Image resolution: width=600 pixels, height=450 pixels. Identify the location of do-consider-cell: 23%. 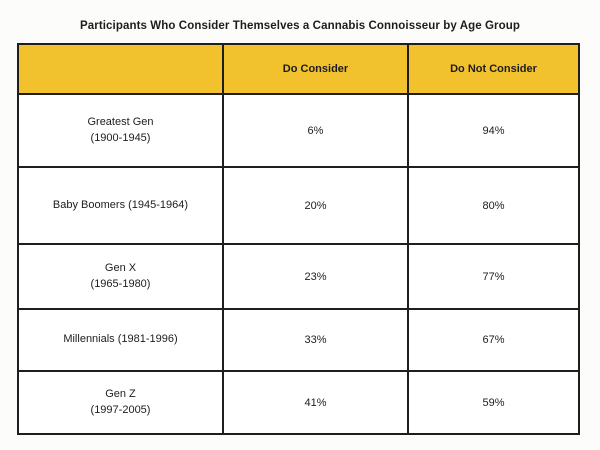
(315, 276).